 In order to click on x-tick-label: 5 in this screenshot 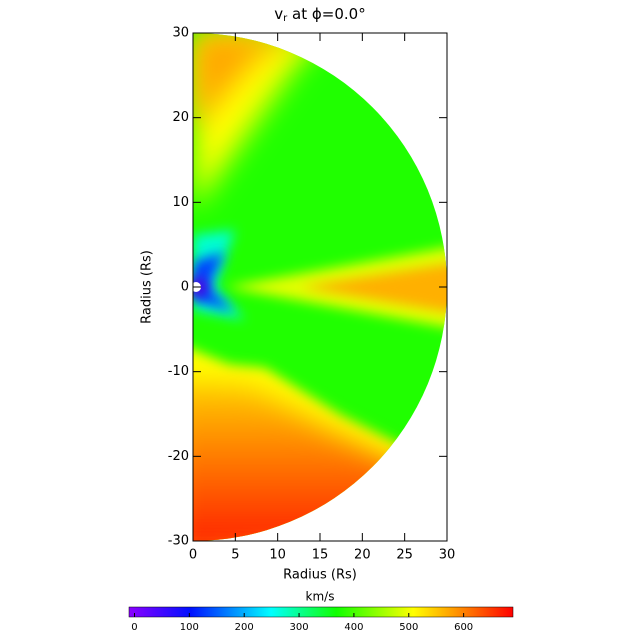, I will do `click(235, 555)`.